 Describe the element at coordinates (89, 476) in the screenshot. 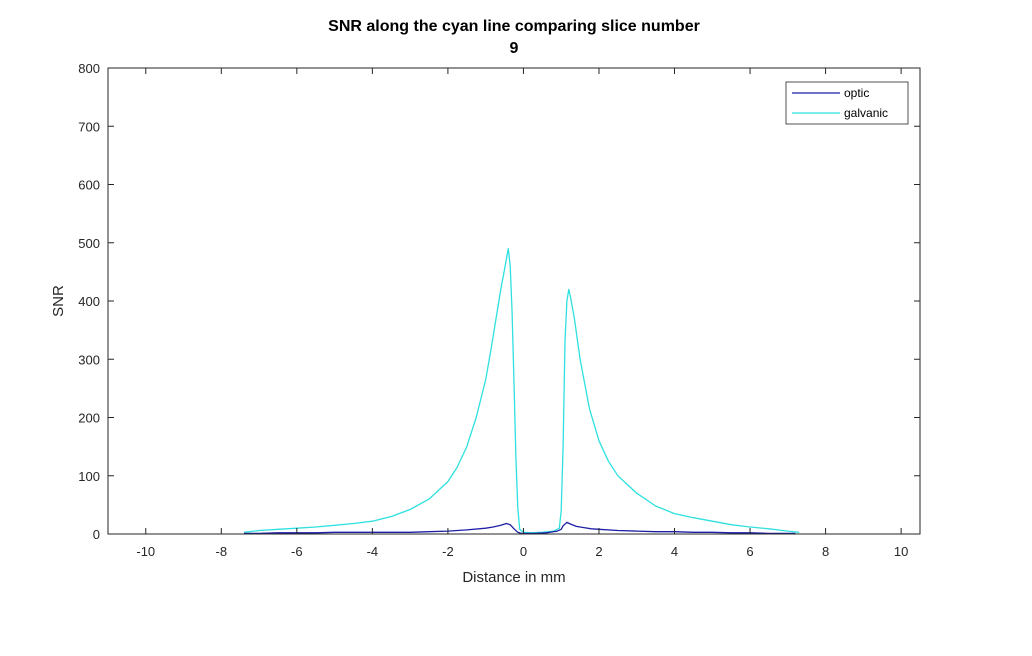

I see `y-tick-label: 100` at that location.